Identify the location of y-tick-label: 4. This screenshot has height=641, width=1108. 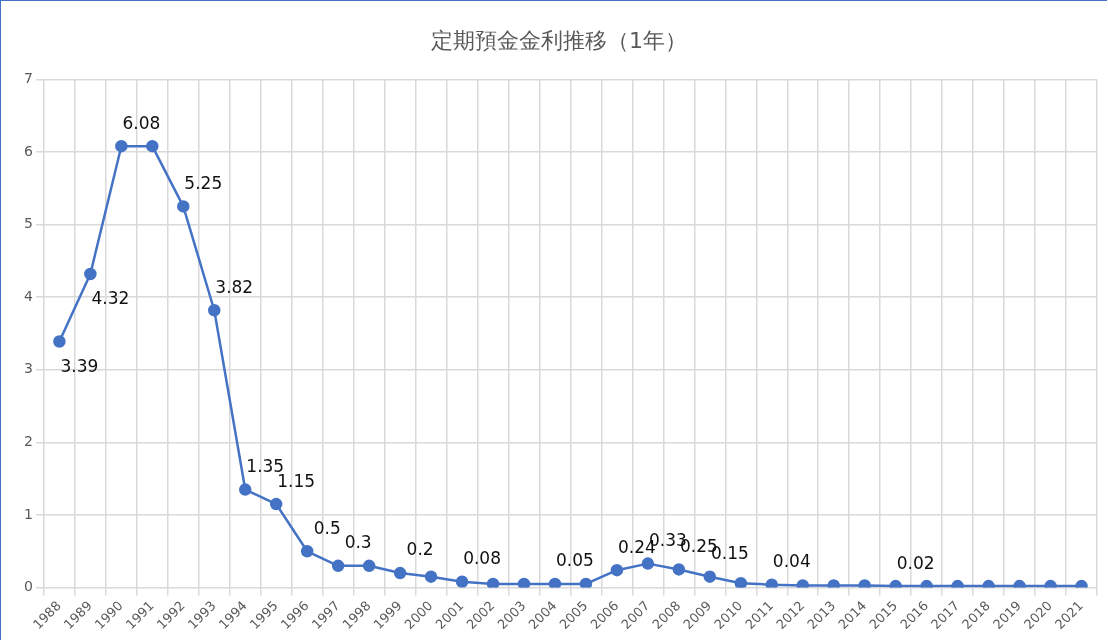
(28, 295).